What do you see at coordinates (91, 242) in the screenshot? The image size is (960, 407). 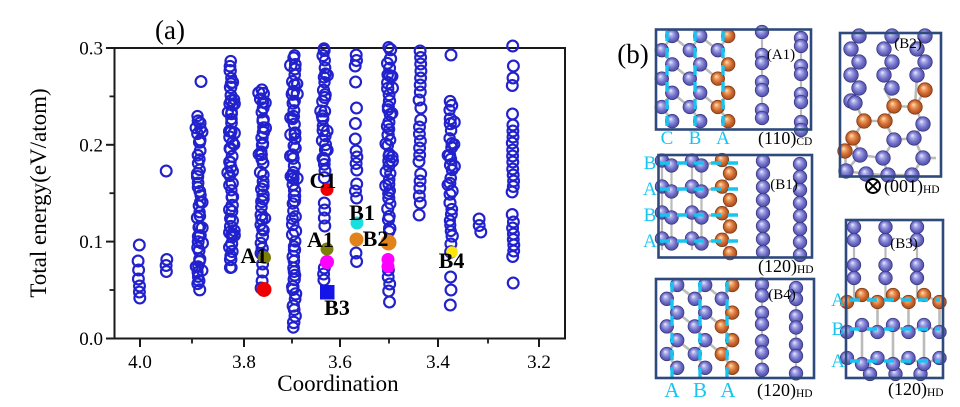 I see `svg-text: 0.1` at bounding box center [91, 242].